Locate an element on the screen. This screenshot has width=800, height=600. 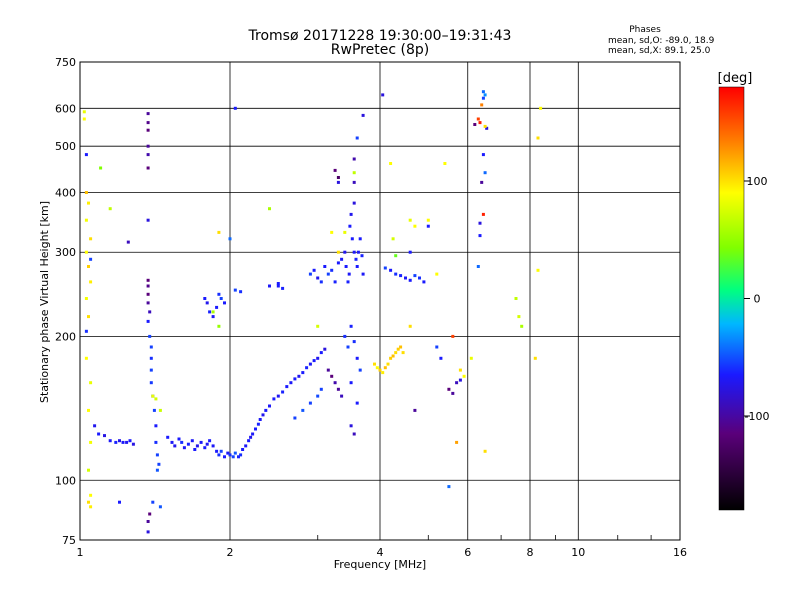
x-tick-label: 6 is located at coordinates (467, 552).